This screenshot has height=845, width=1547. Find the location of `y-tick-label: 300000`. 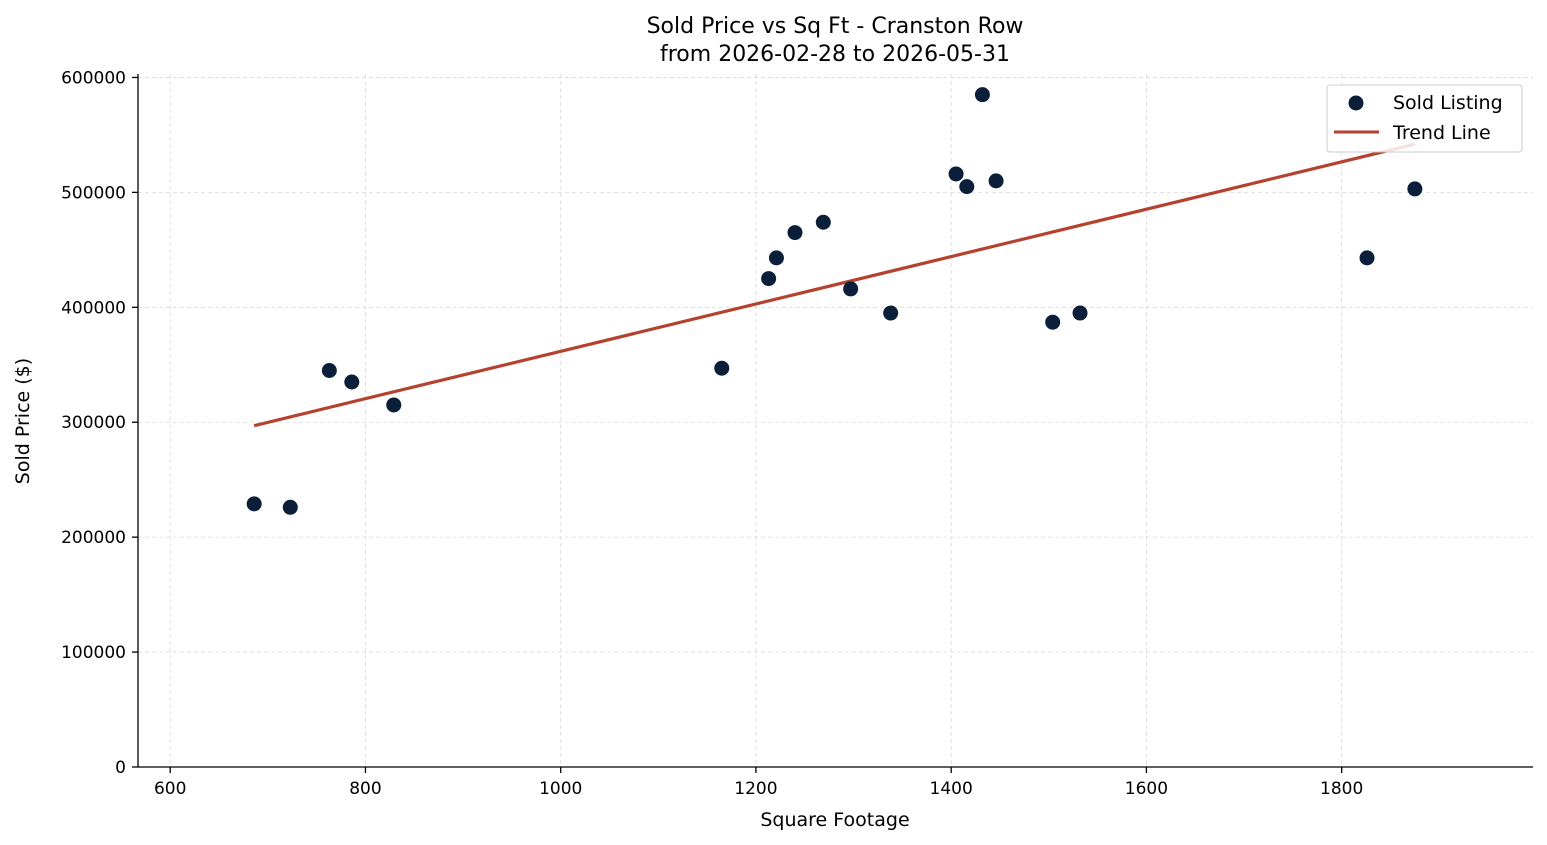

y-tick-label: 300000 is located at coordinates (93, 423).